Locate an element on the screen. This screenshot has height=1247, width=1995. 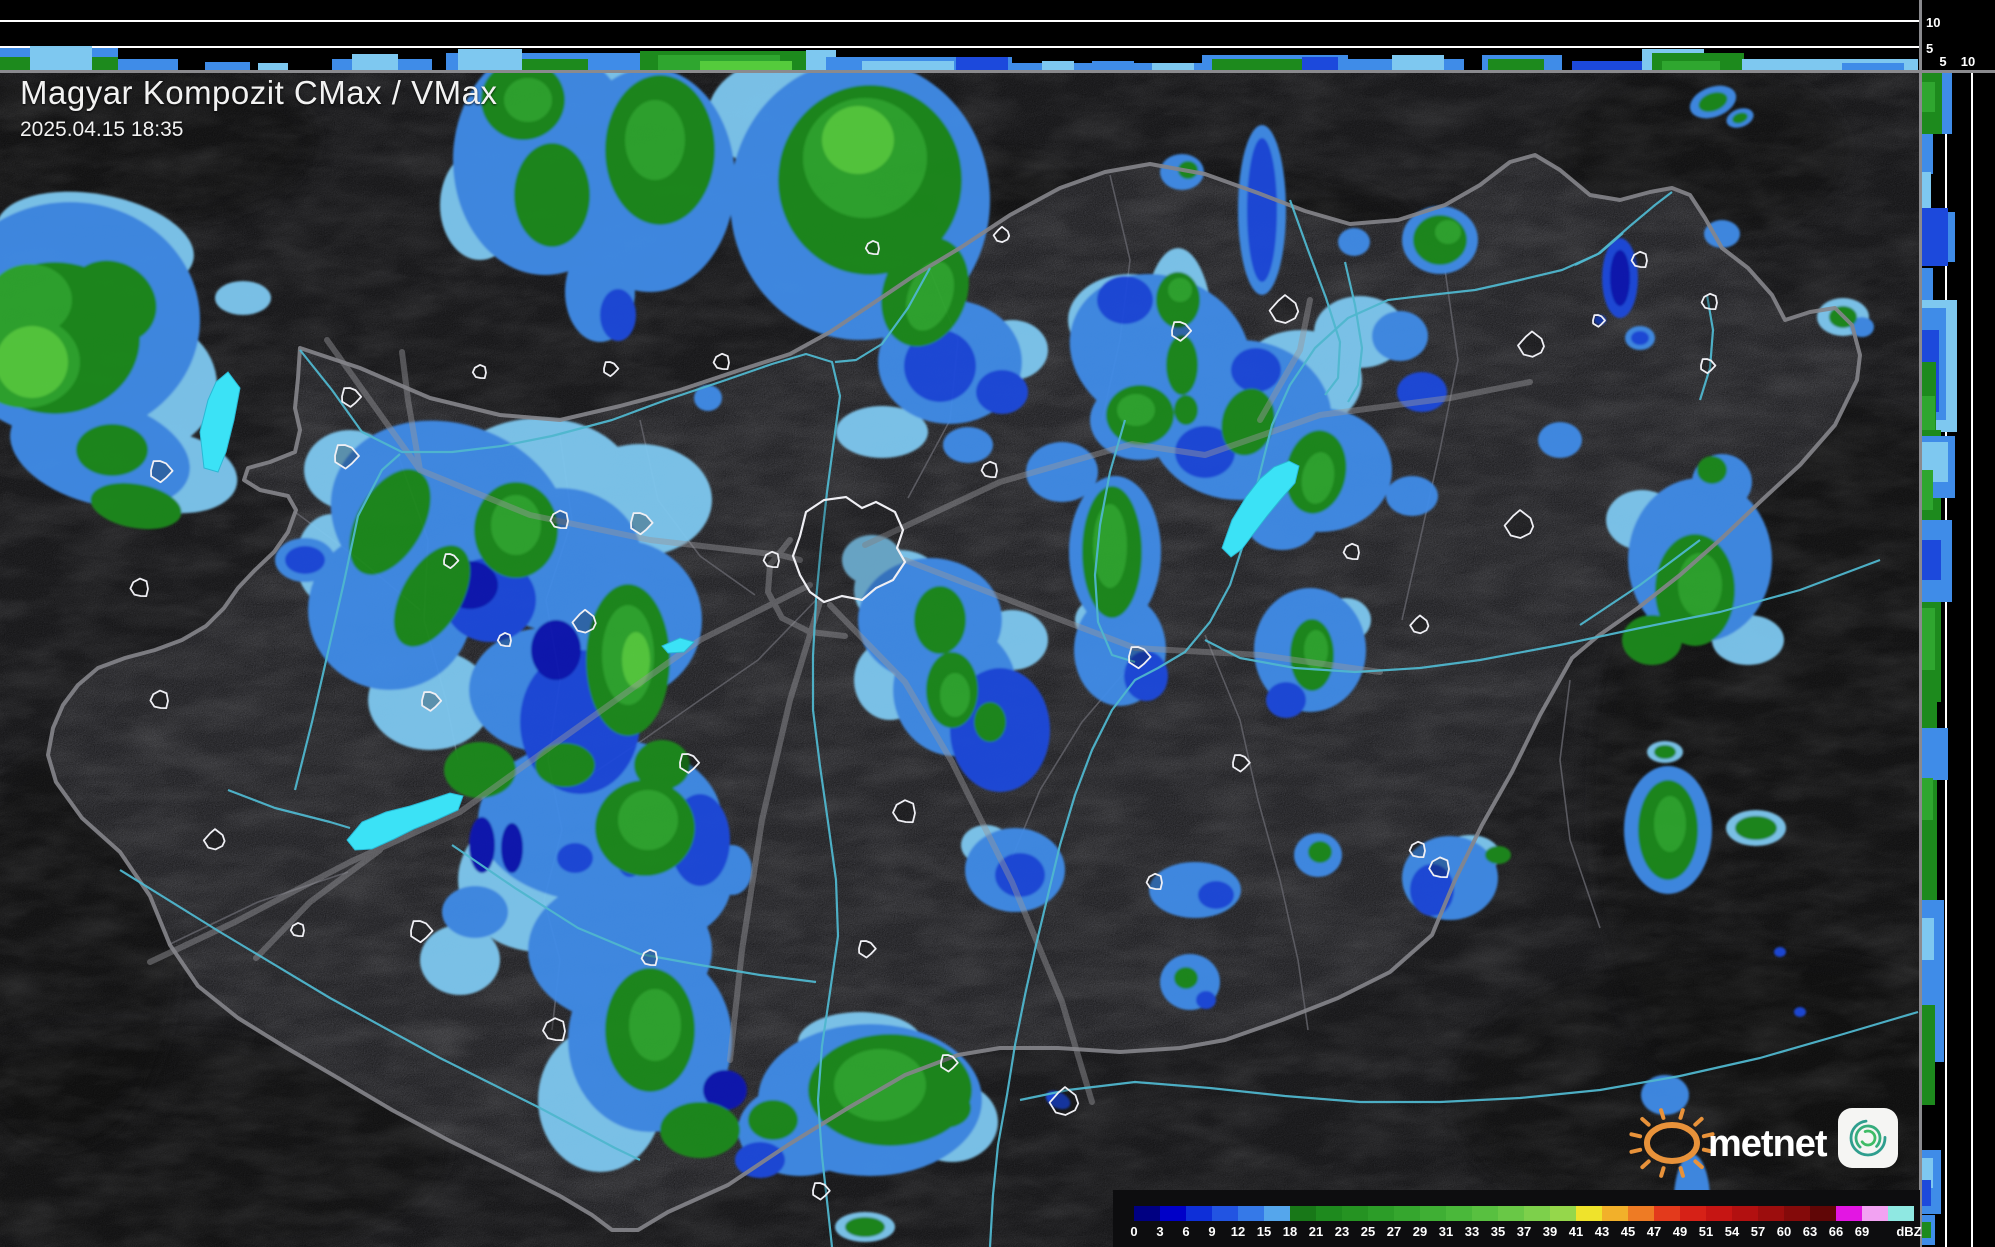
dbz-threshold-label: 3 is located at coordinates (1160, 1231).